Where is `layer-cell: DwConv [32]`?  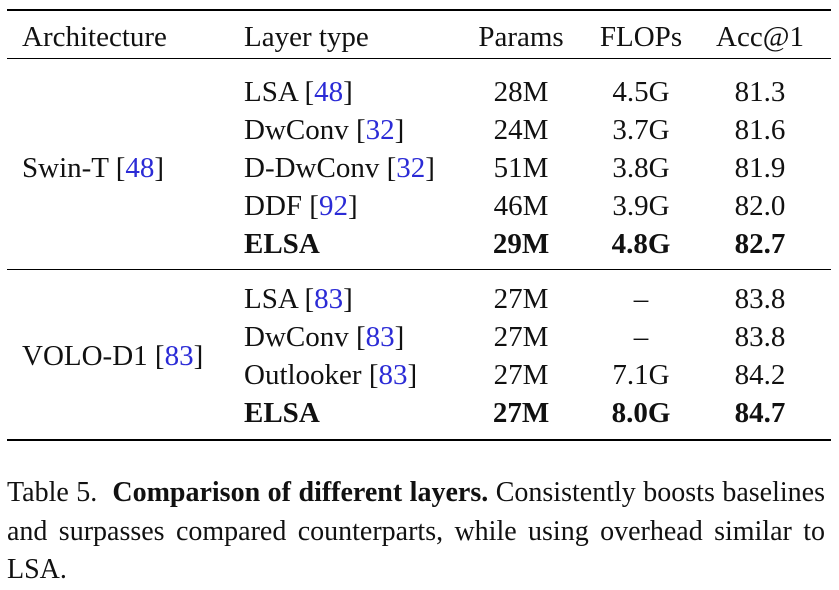 layer-cell: DwConv [32] is located at coordinates (324, 130).